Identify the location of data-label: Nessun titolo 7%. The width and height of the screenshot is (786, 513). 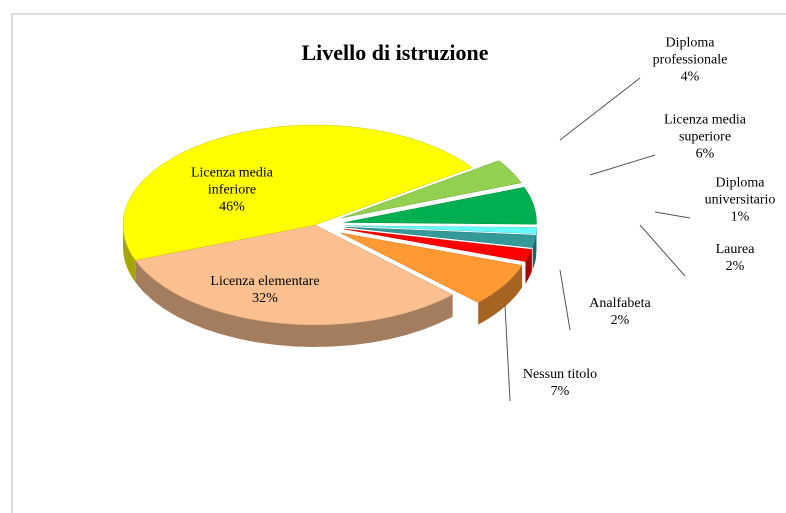
(560, 383).